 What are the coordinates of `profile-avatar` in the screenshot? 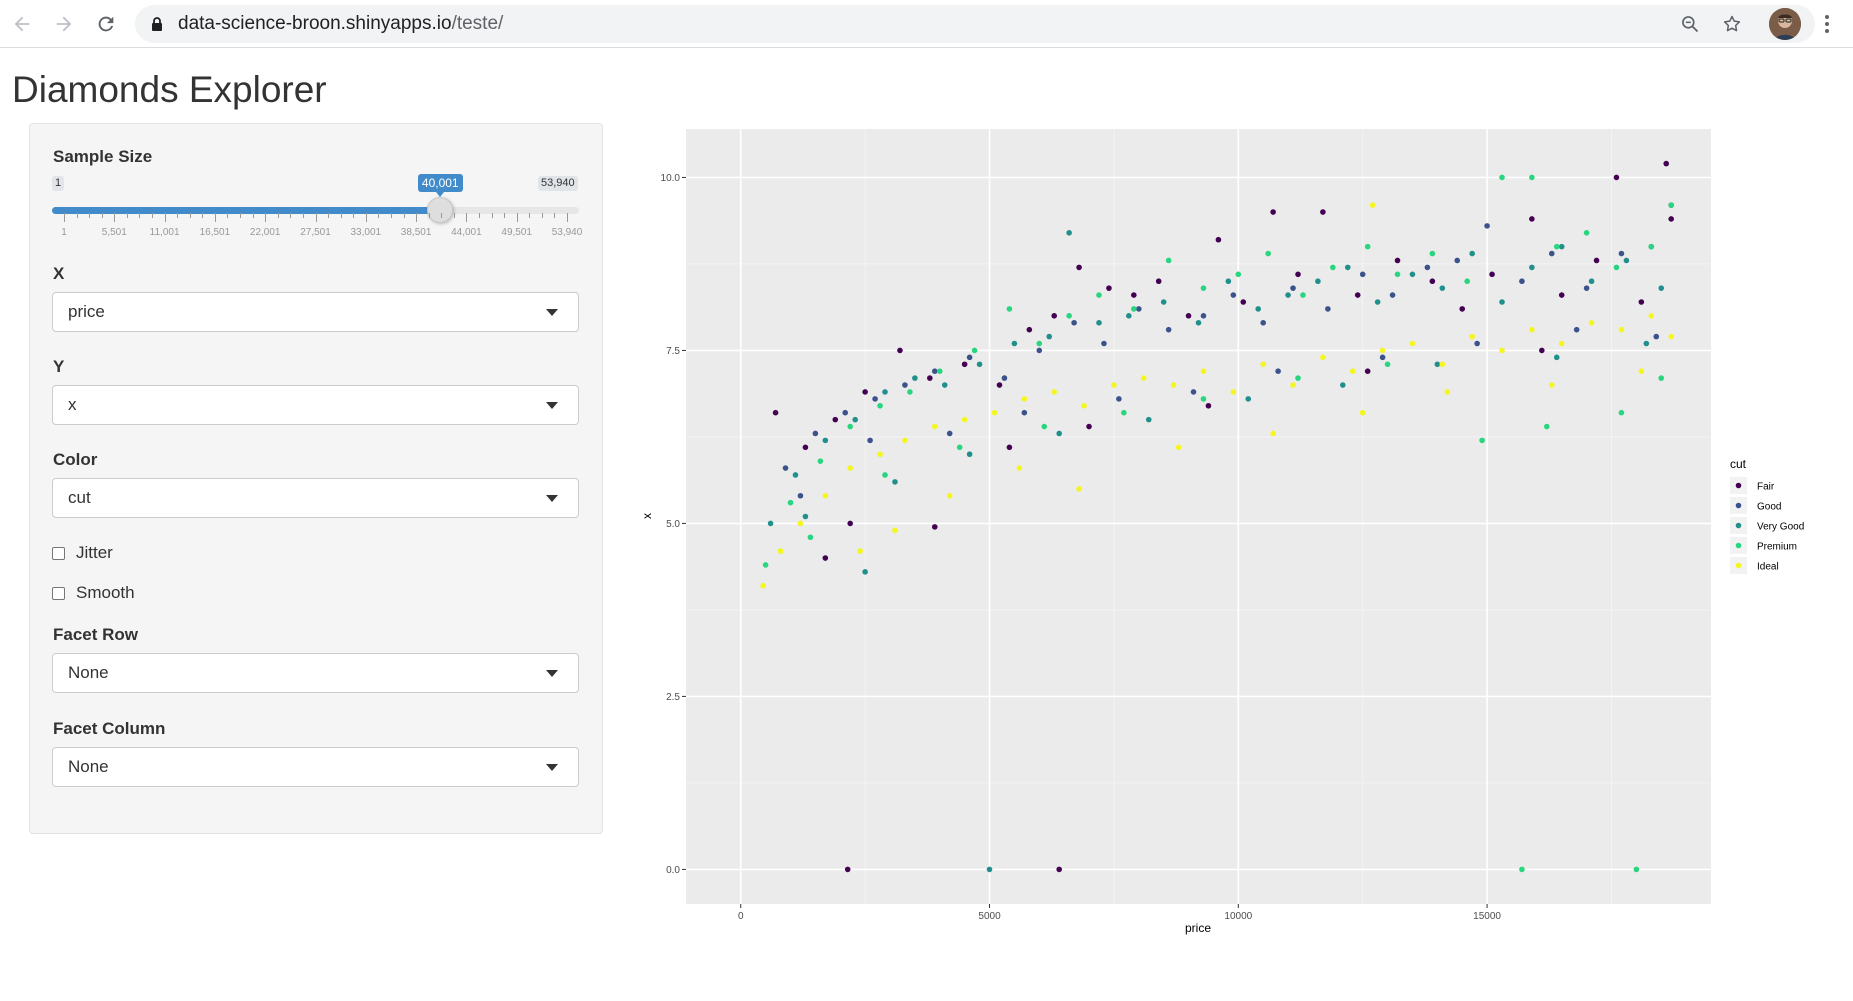 It's located at (1785, 24).